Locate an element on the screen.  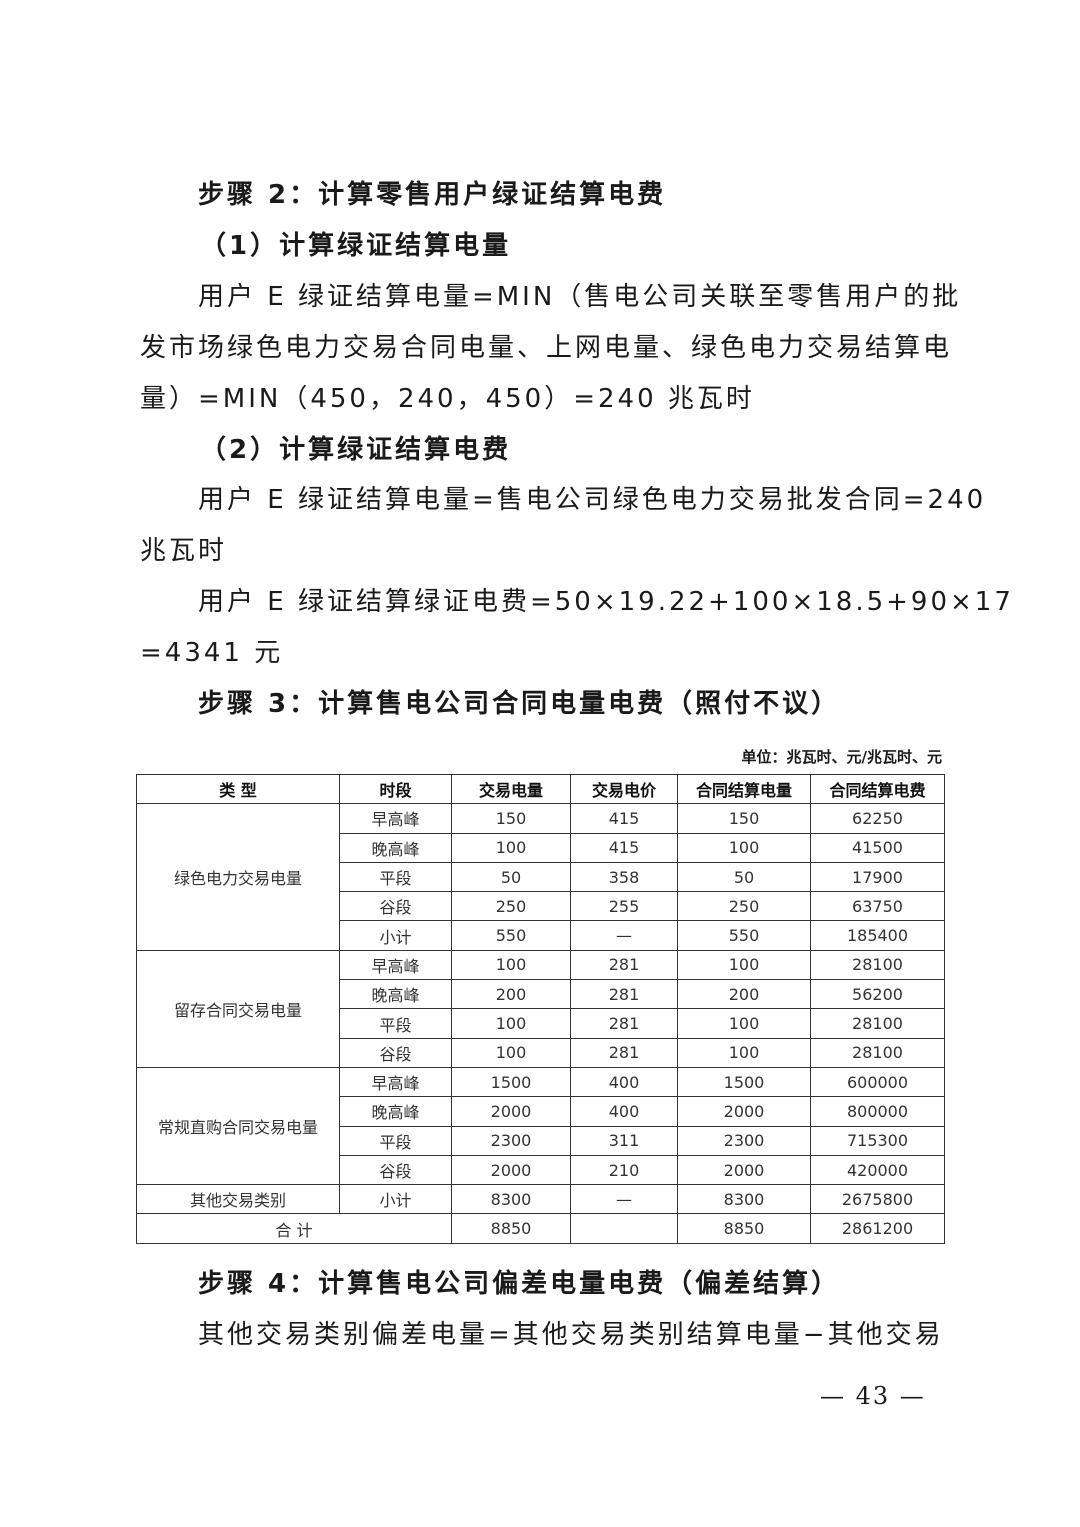
subheading-2: （2）计算绿证结算电费 is located at coordinates (356, 450).